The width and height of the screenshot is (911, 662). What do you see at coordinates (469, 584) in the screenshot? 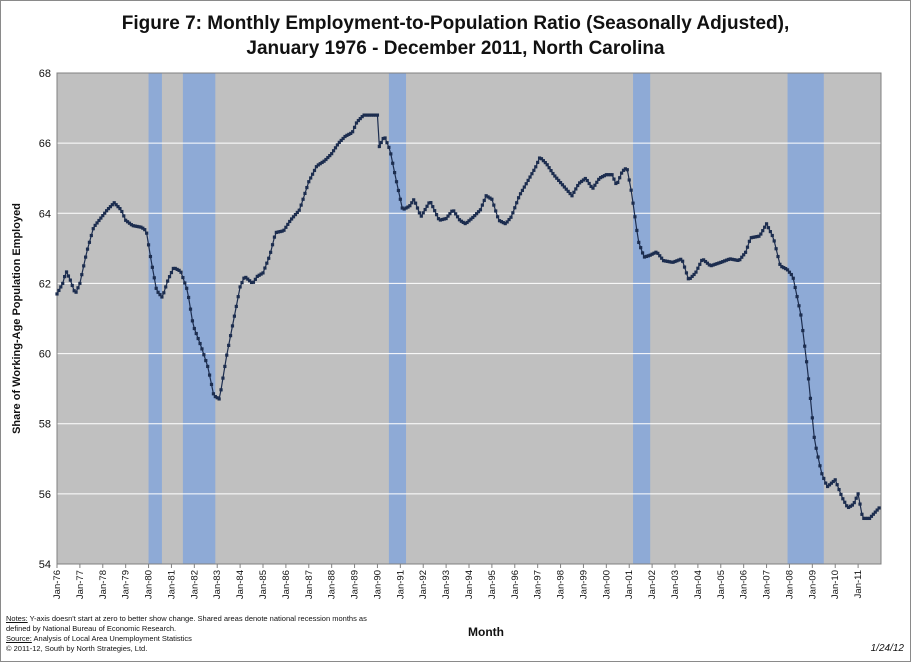
I see `x-tick-label: Jan-94` at bounding box center [469, 584].